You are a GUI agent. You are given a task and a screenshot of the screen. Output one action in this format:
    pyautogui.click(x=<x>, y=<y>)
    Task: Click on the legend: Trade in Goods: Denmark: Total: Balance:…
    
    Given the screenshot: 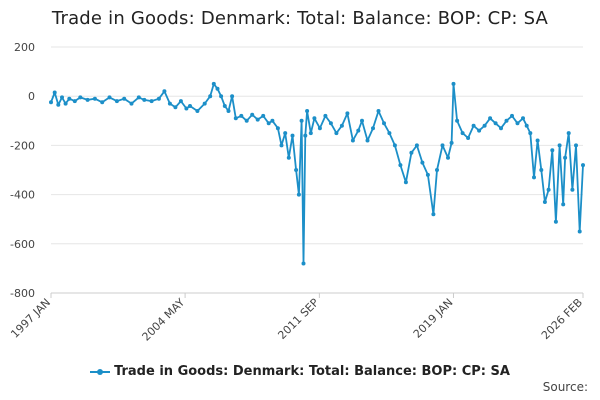 What is the action you would take?
    pyautogui.click(x=300, y=371)
    